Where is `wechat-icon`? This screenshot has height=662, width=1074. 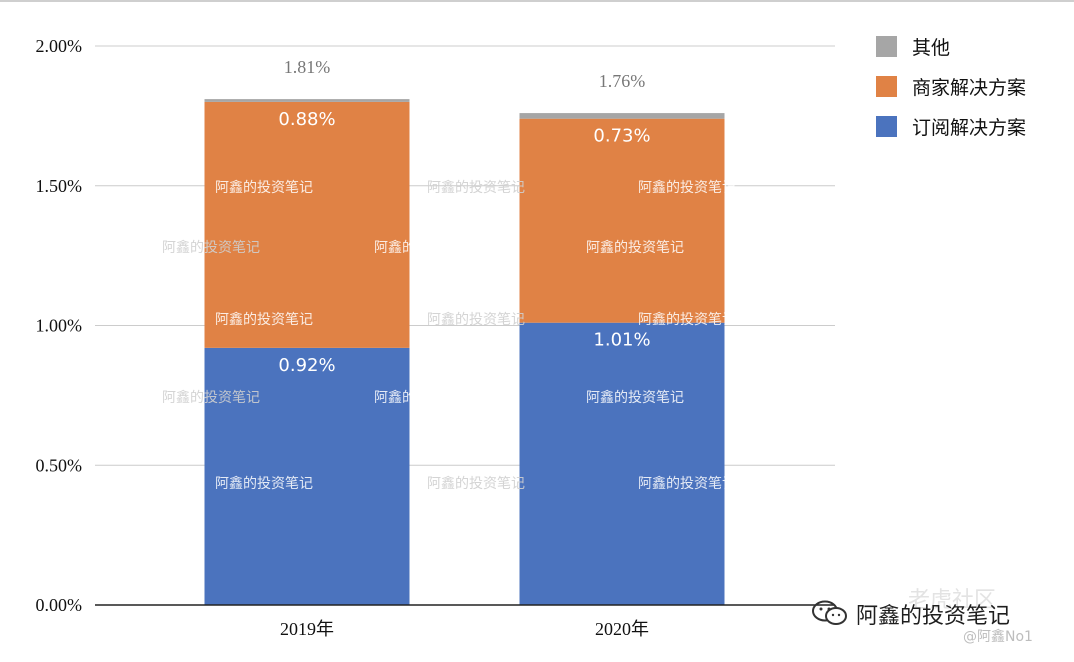
wechat-icon is located at coordinates (829, 612).